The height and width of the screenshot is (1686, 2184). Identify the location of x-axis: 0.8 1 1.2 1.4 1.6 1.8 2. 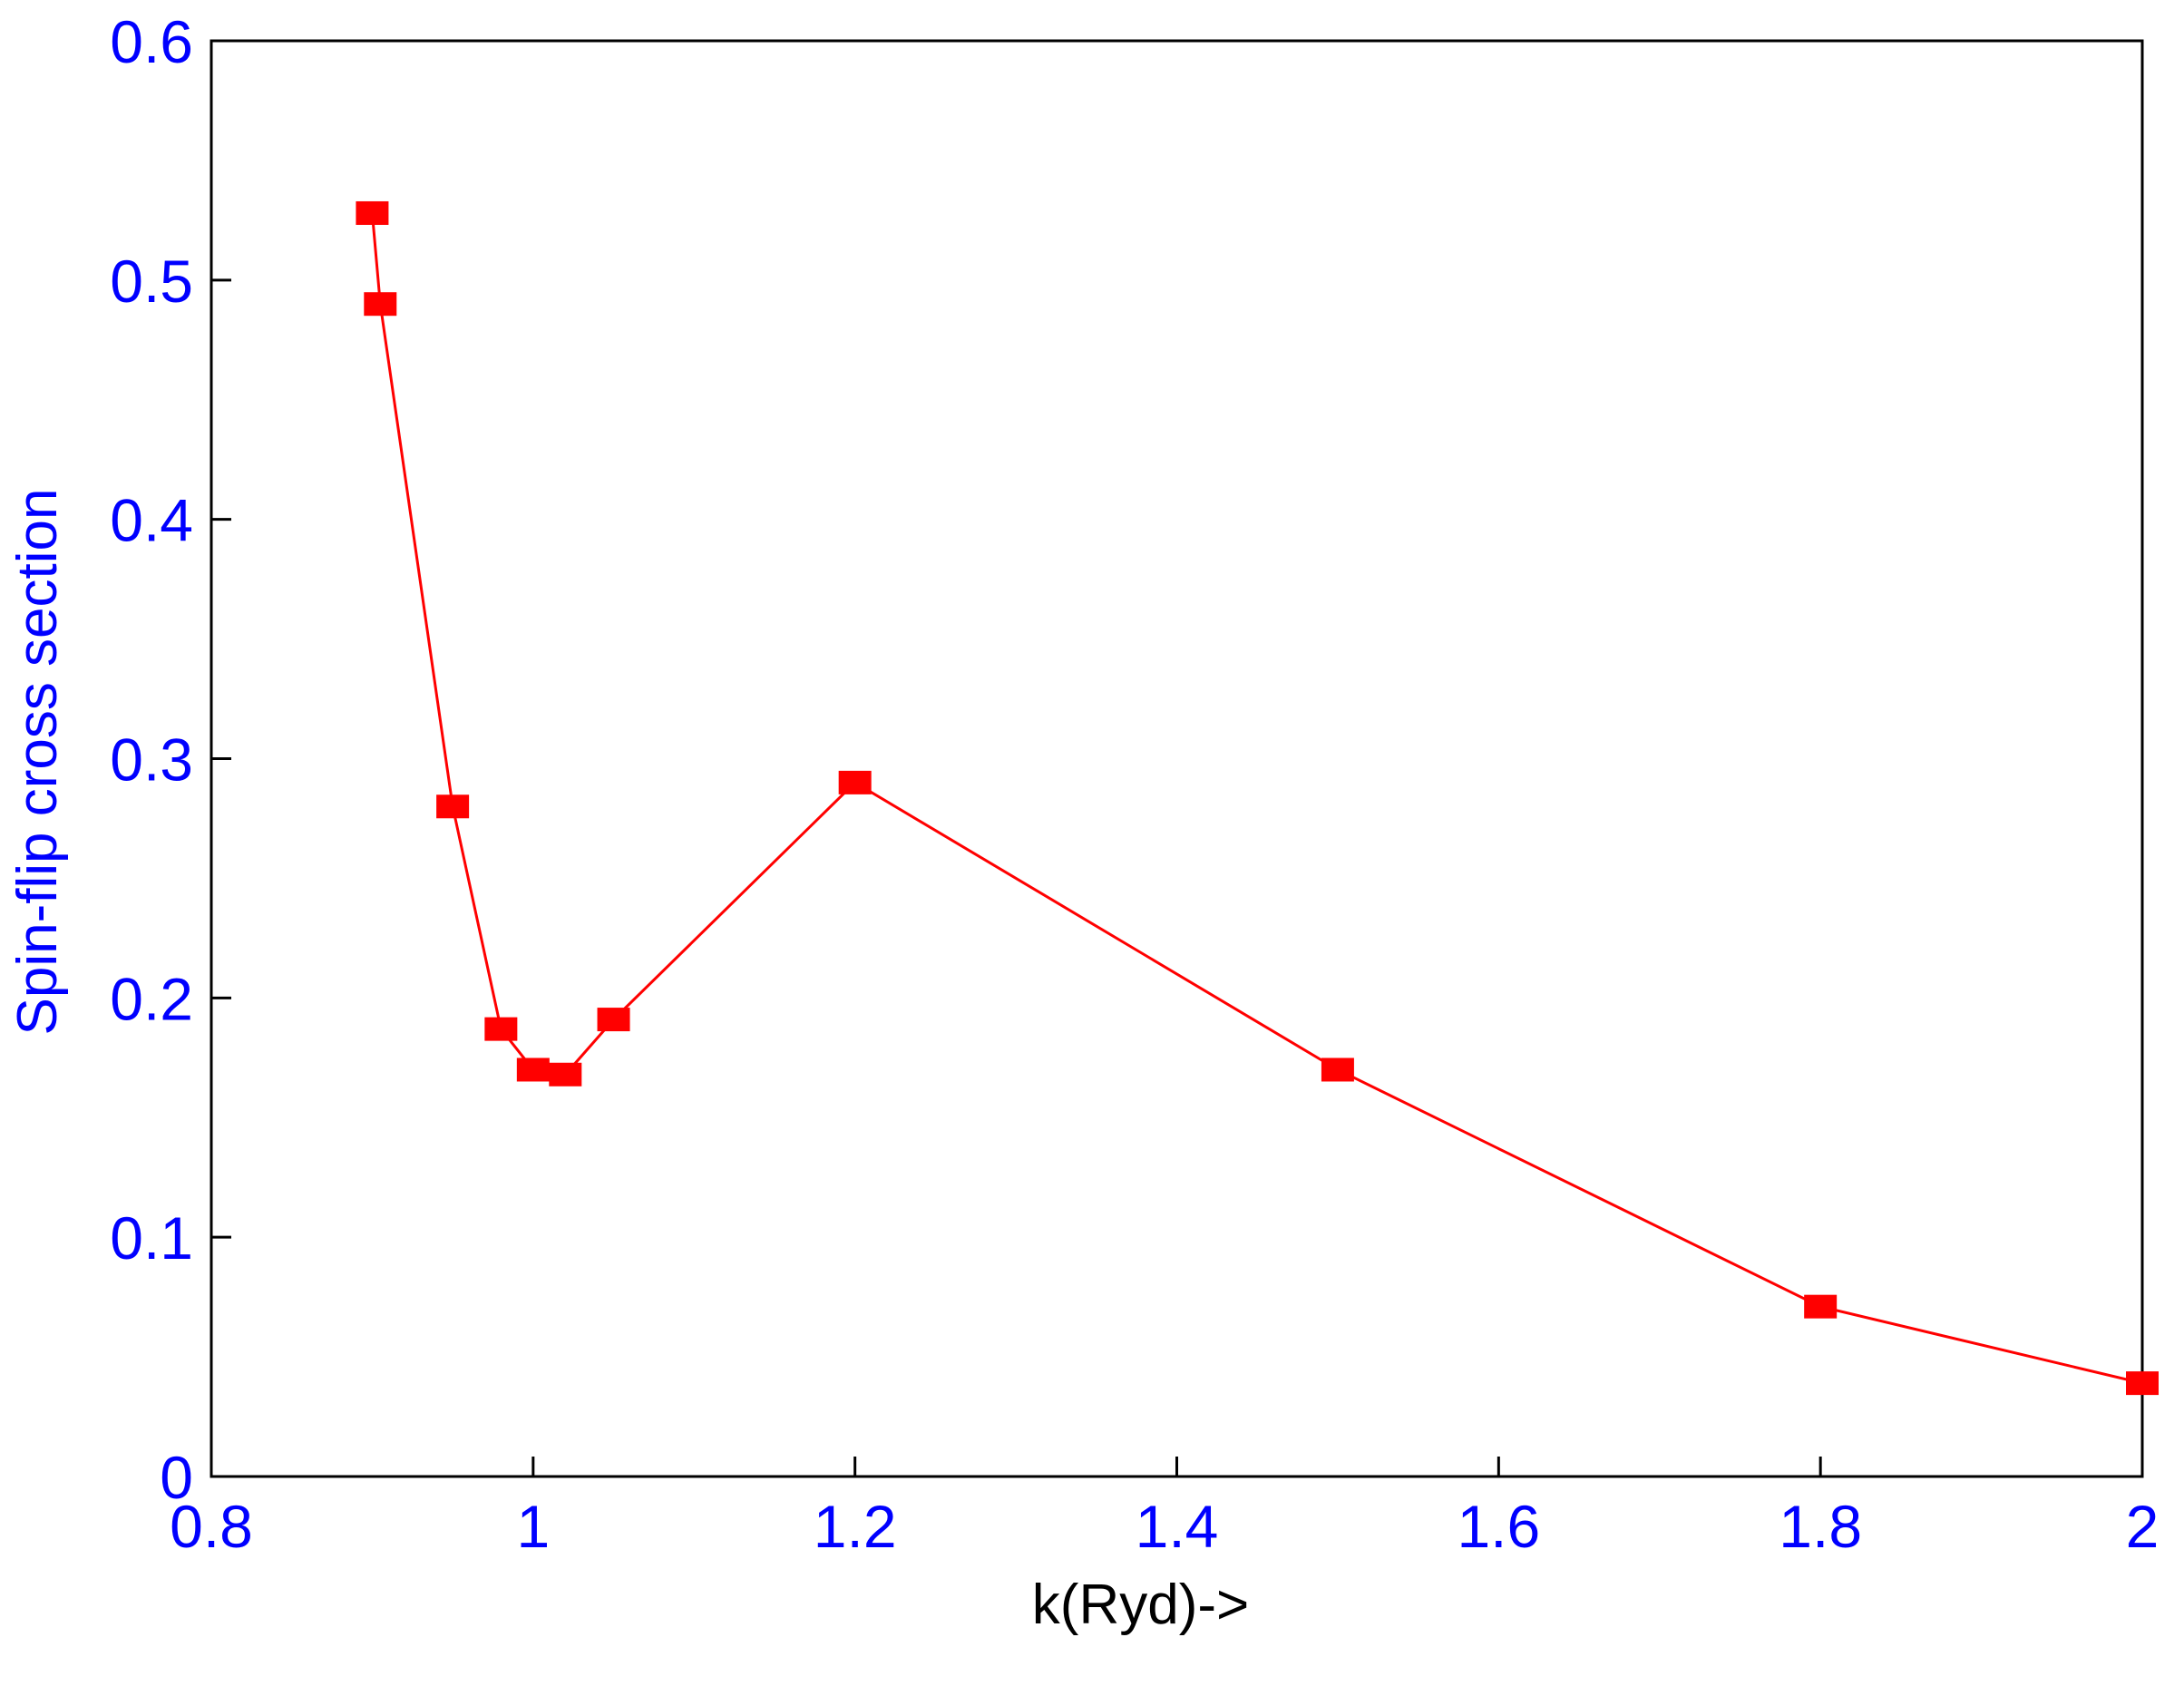
(1164, 1508).